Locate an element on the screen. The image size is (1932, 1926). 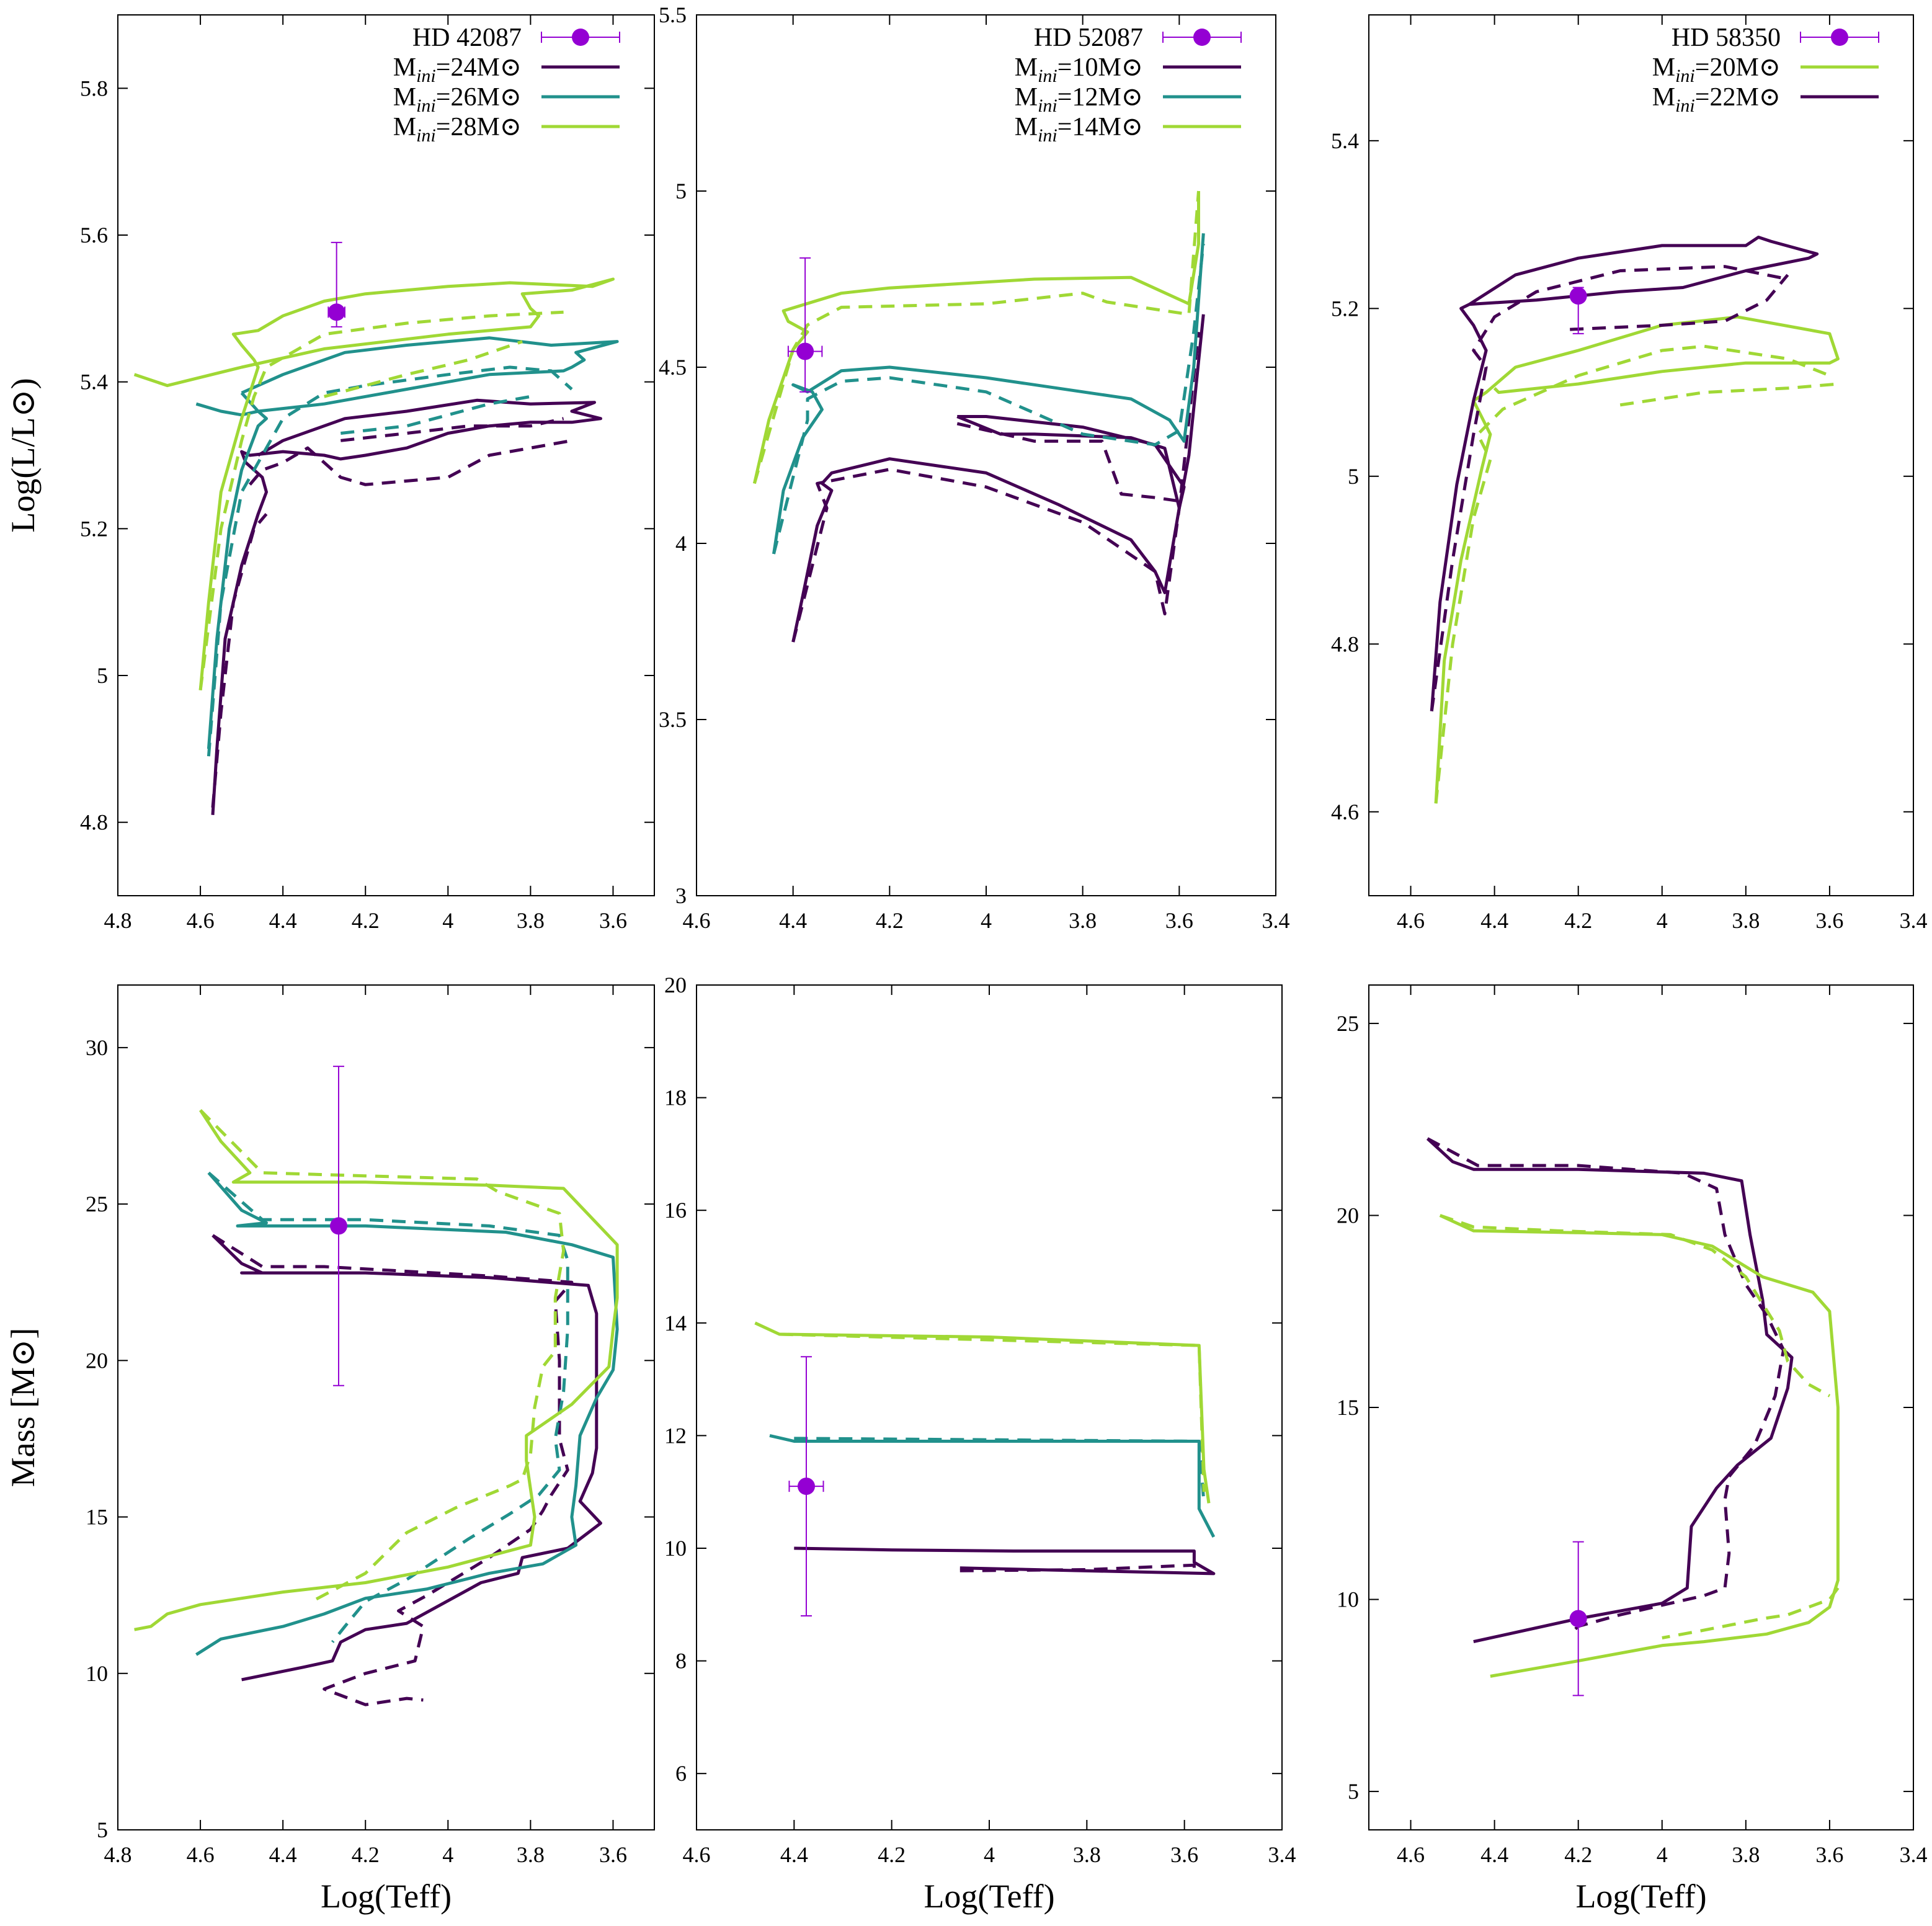
legend-label-rest: =28M⊙ is located at coordinates (479, 127).